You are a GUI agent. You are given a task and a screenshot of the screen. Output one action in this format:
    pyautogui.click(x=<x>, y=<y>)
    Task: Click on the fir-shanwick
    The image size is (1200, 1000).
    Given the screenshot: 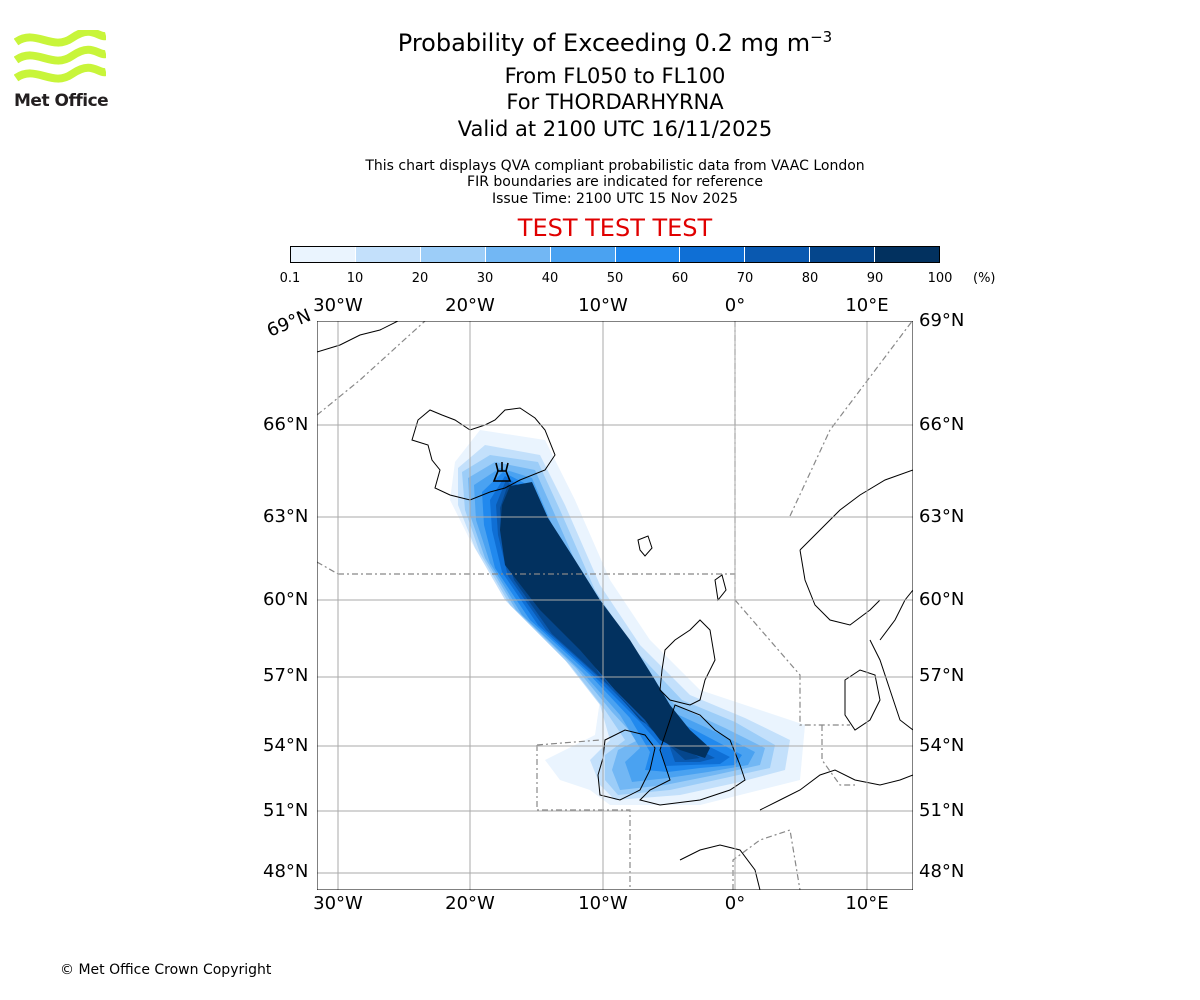 What is the action you would take?
    pyautogui.click(x=583, y=814)
    